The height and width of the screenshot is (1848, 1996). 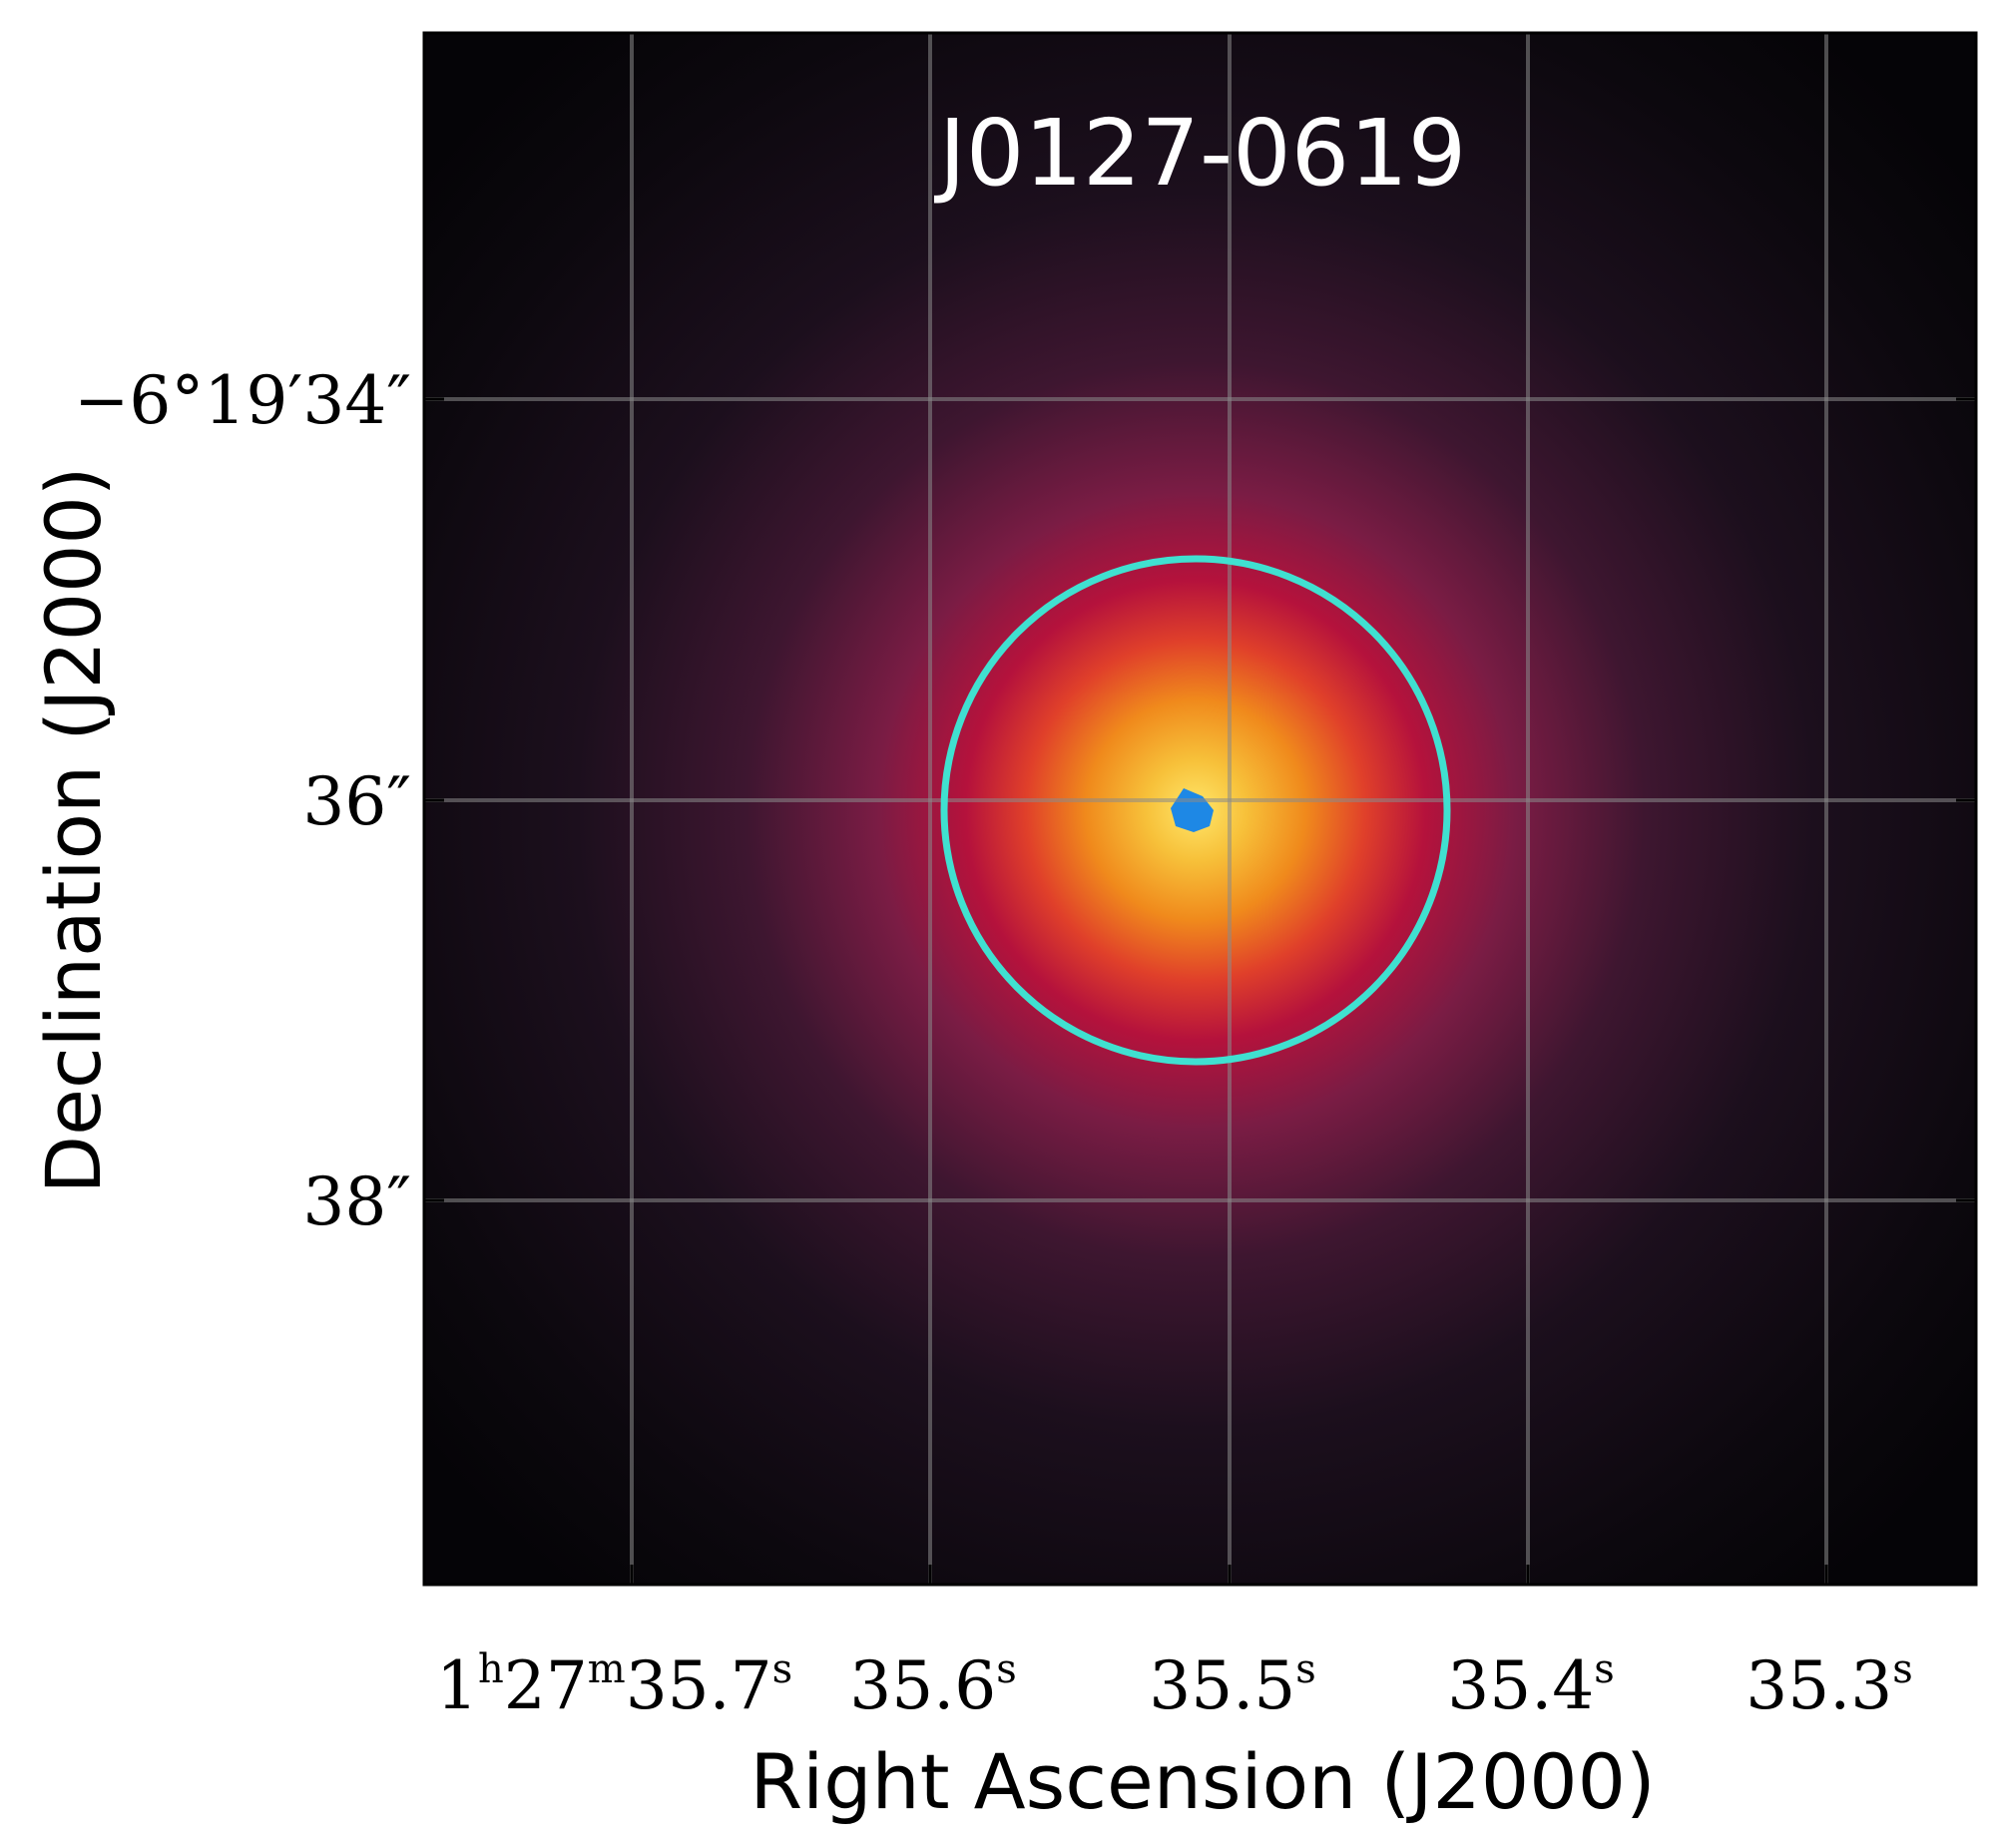 What do you see at coordinates (73, 831) in the screenshot?
I see `y-axis-title: Declination (J2000)` at bounding box center [73, 831].